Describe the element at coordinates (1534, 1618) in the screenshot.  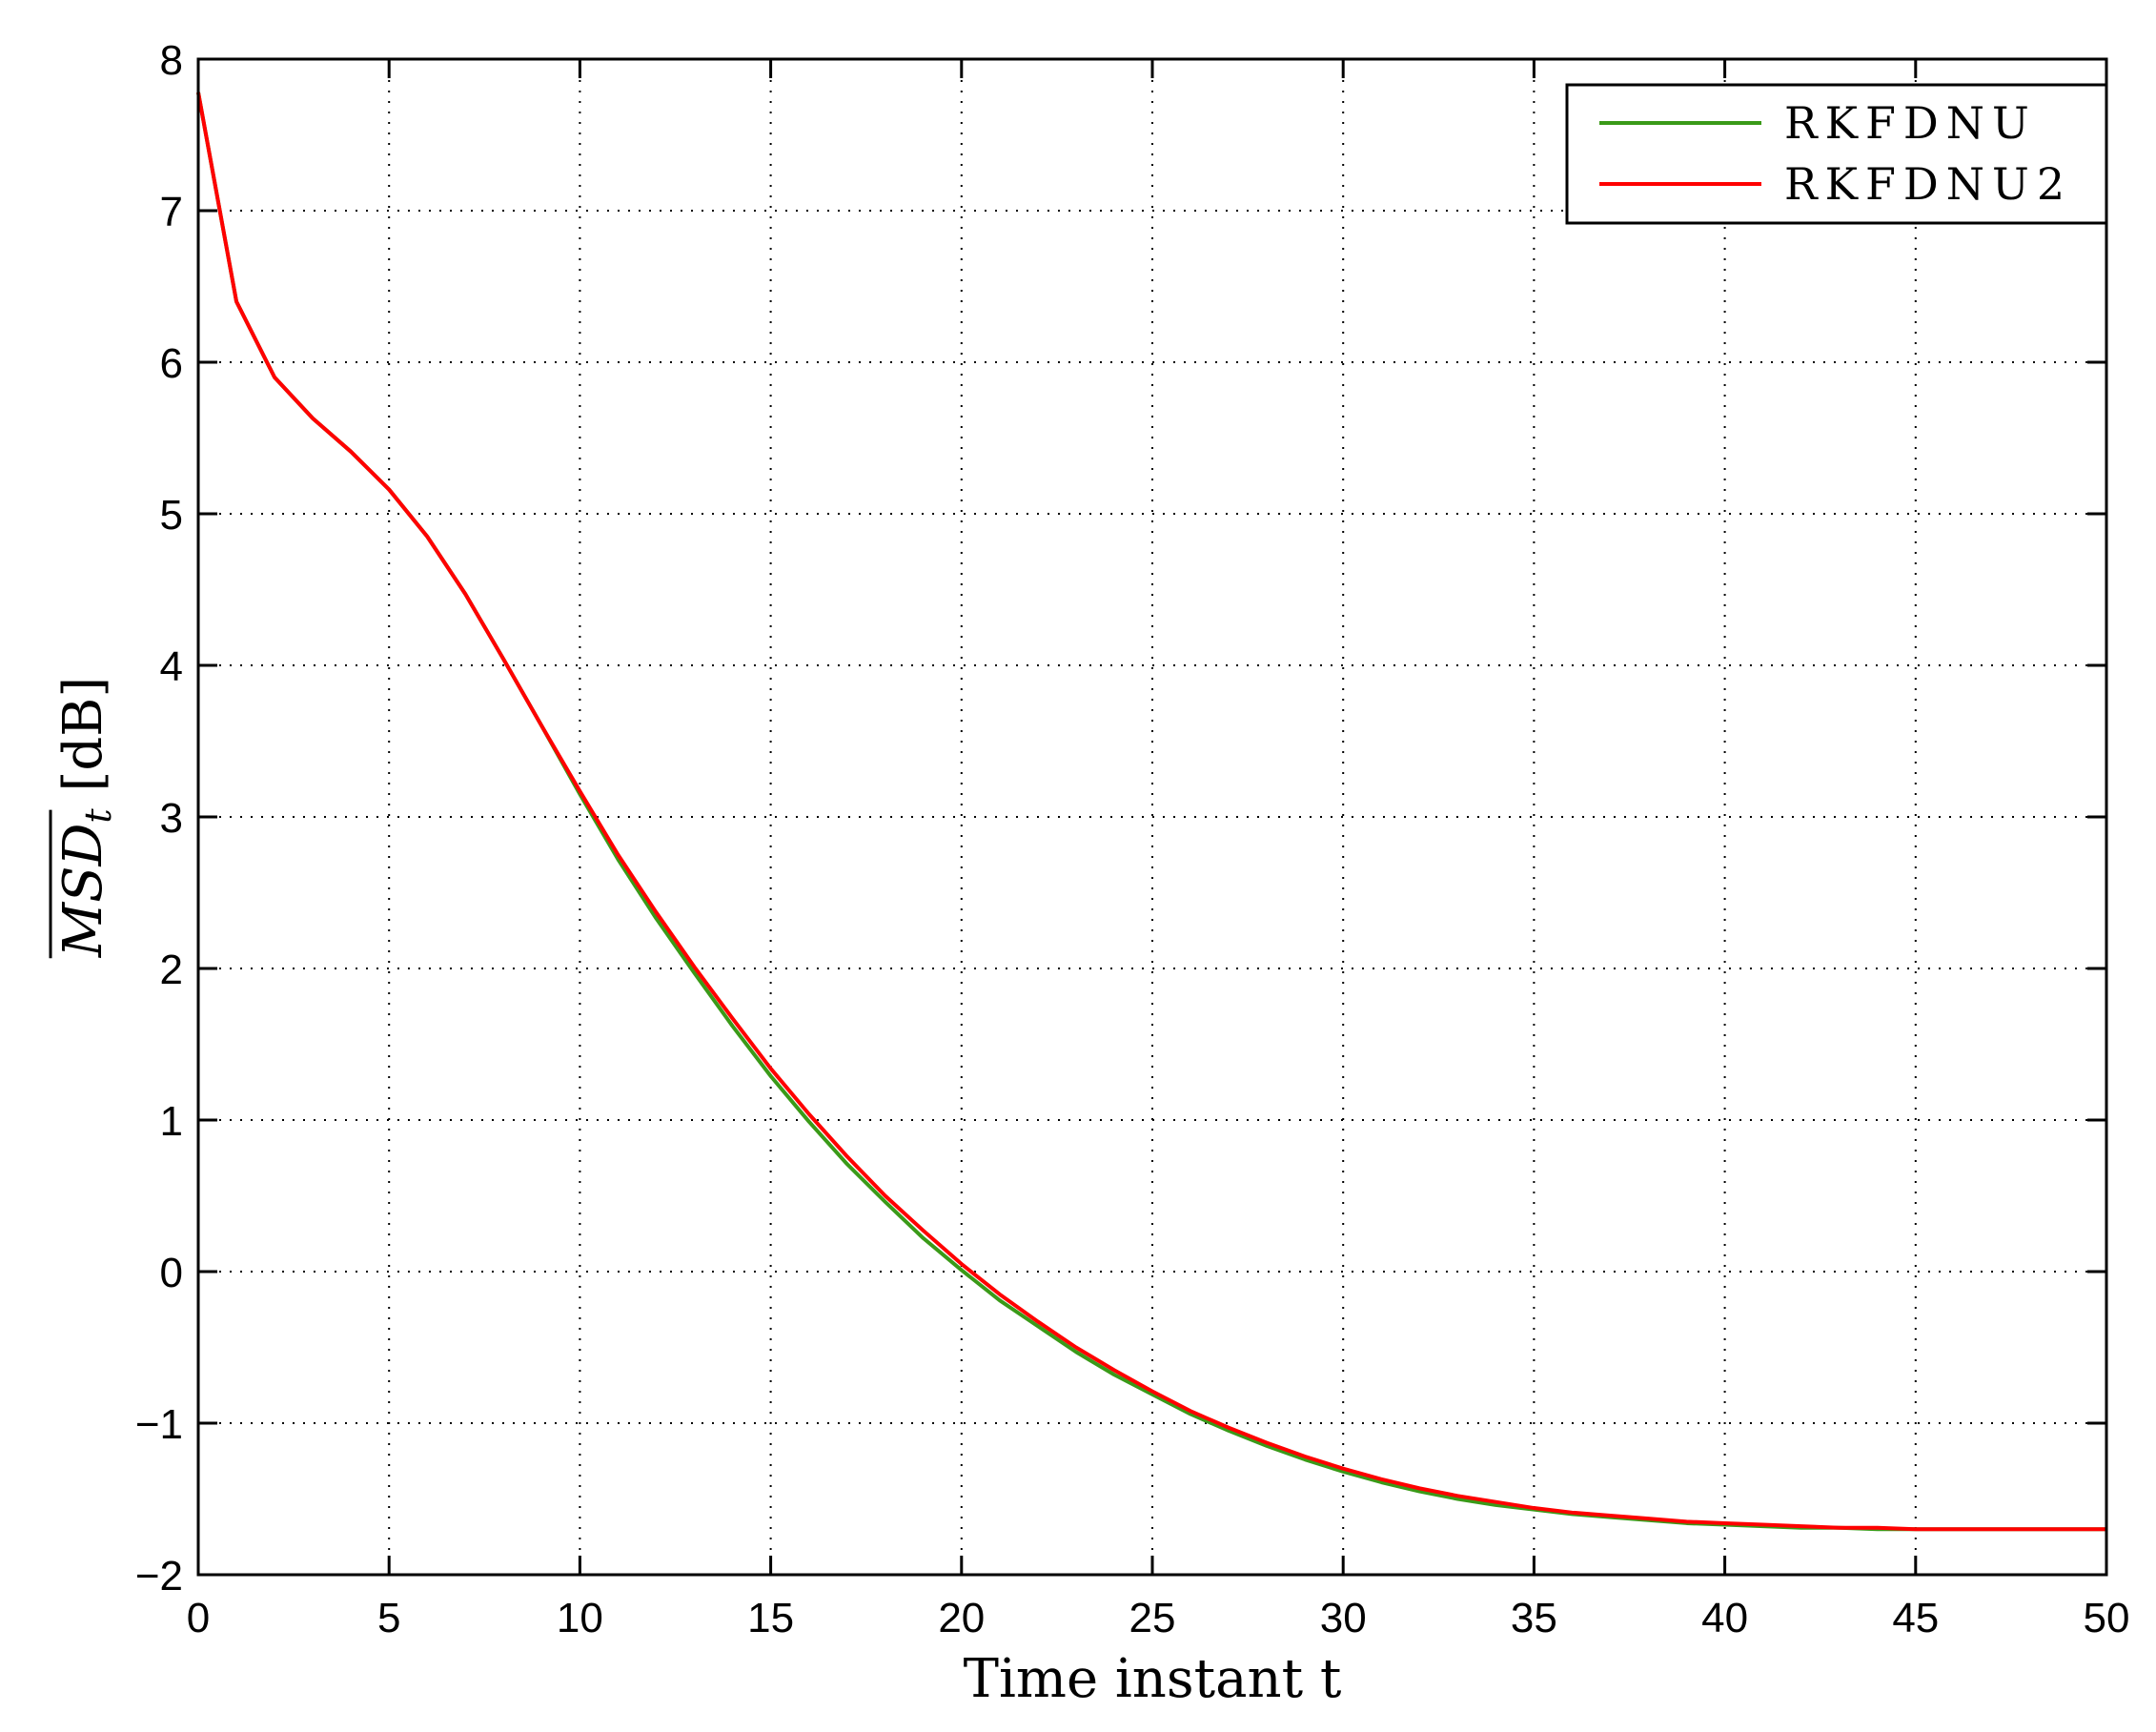
I see `x-tick-label: 35` at that location.